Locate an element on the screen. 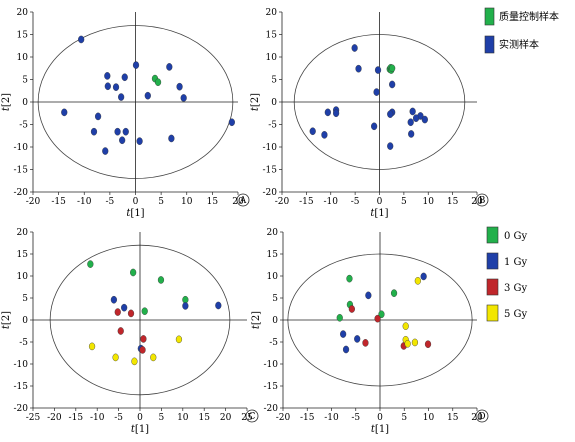 This screenshot has height=442, width=575. legend-top: 质量控制样本 实测样本 is located at coordinates (521, 30).